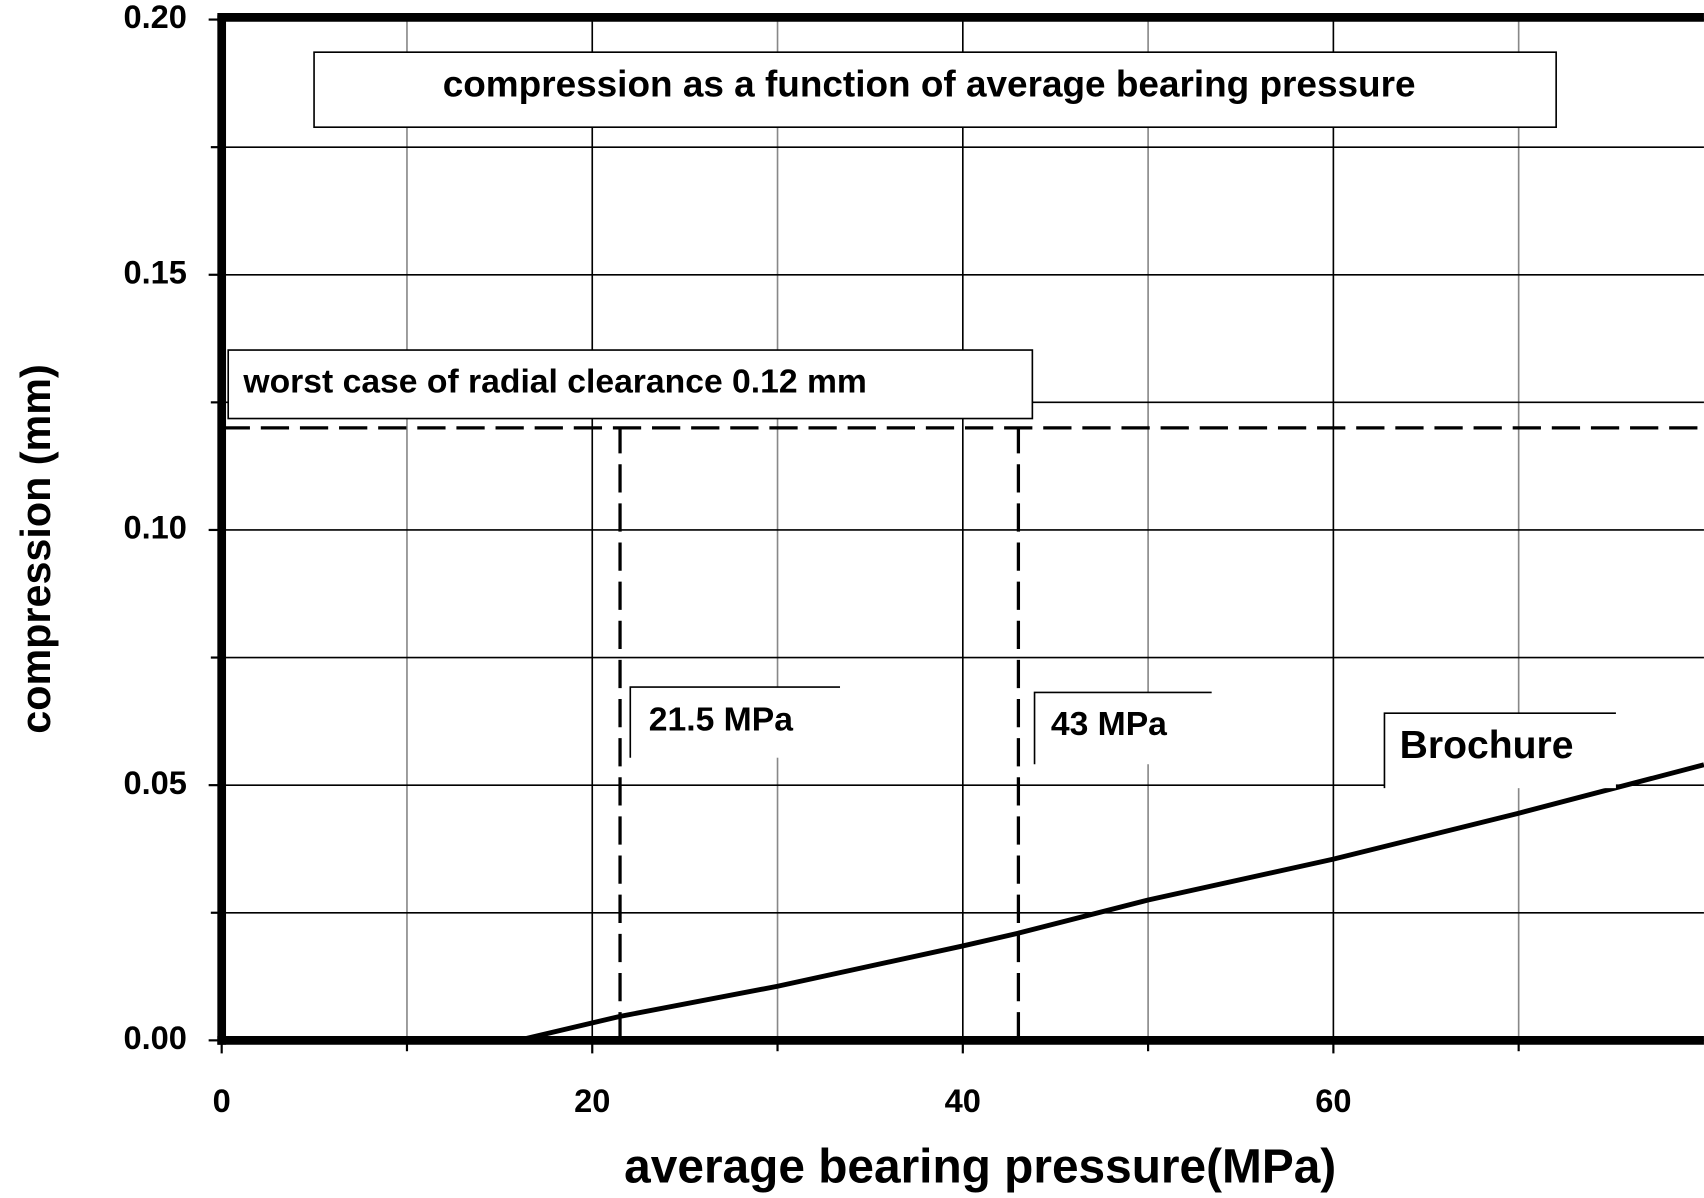 The height and width of the screenshot is (1198, 1704). I want to click on y-tick-label: 0.05, so click(154, 782).